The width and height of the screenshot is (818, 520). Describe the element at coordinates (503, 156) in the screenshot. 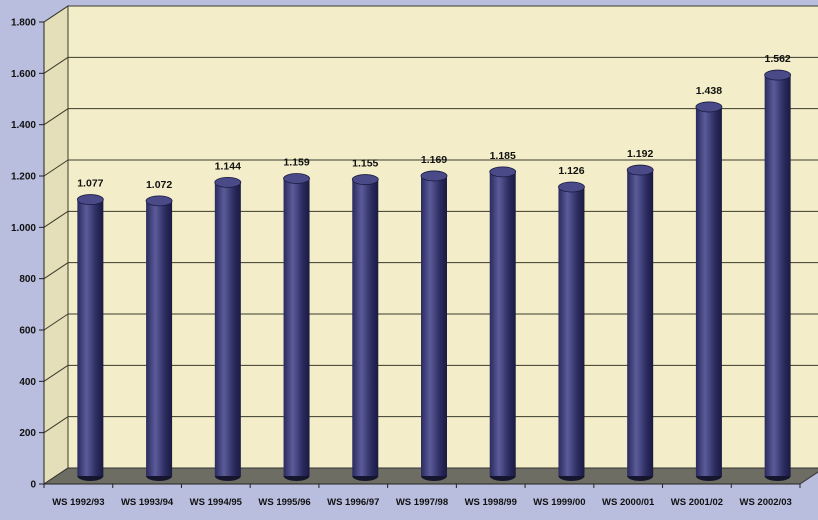

I see `data-label: 1.185` at that location.